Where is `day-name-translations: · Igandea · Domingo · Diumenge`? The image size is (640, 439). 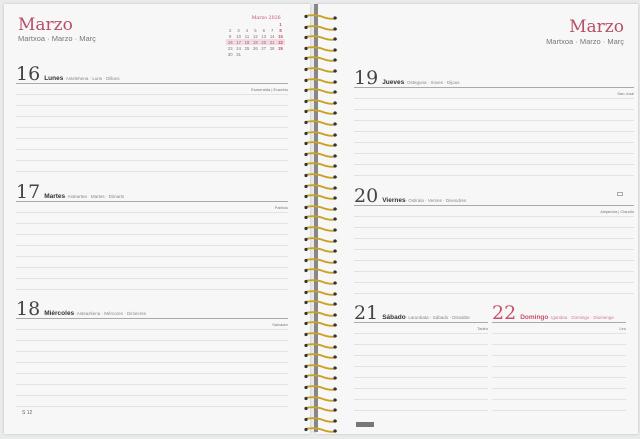
day-name-translations: · Igandea · Domingo · Diumenge is located at coordinates (581, 317).